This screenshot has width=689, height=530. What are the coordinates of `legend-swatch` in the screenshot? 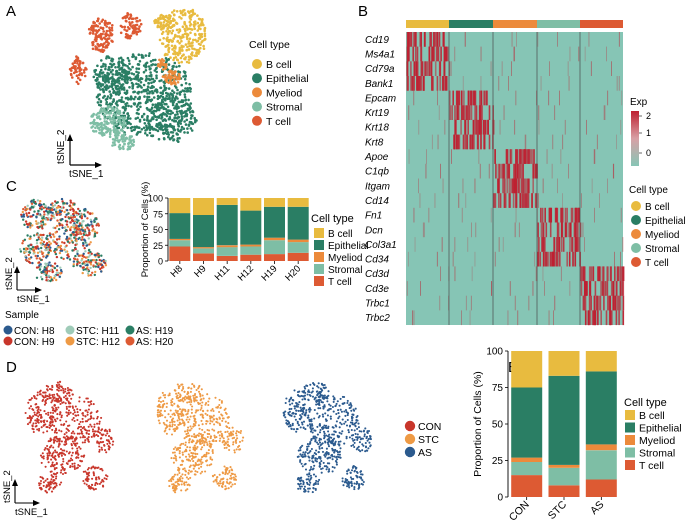 It's located at (257, 64).